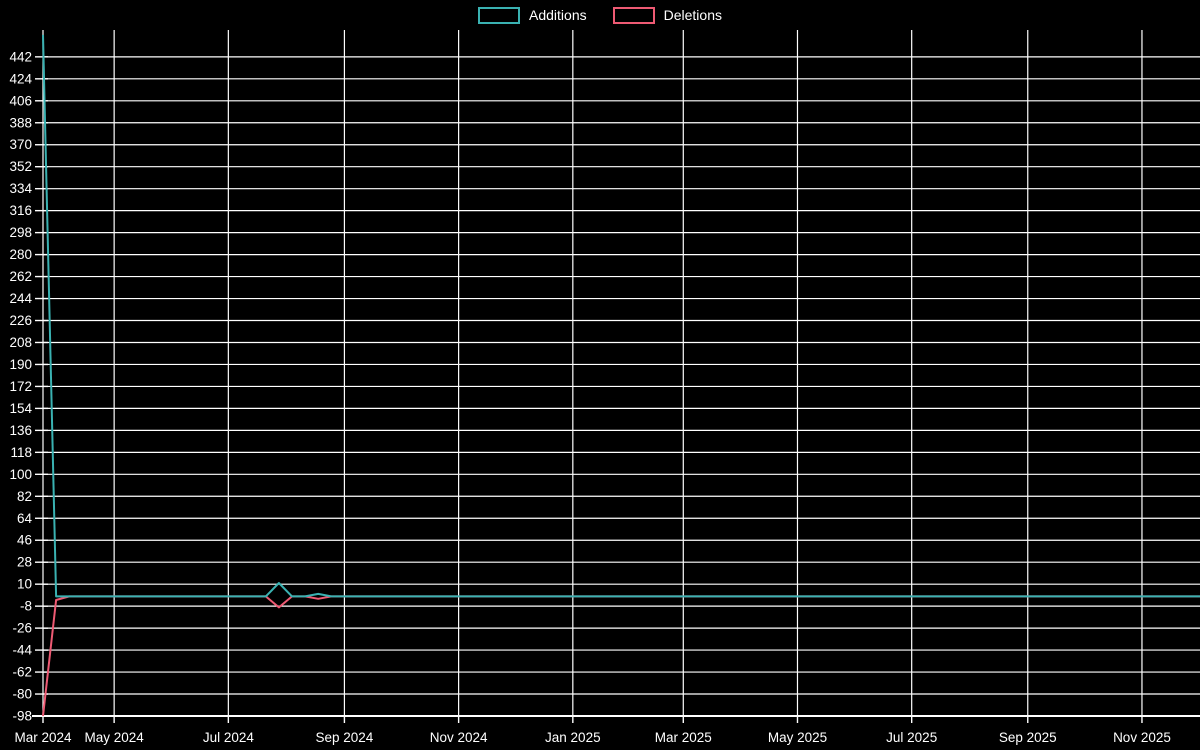 Image resolution: width=1200 pixels, height=750 pixels. I want to click on legend-label-additions: Additions, so click(558, 15).